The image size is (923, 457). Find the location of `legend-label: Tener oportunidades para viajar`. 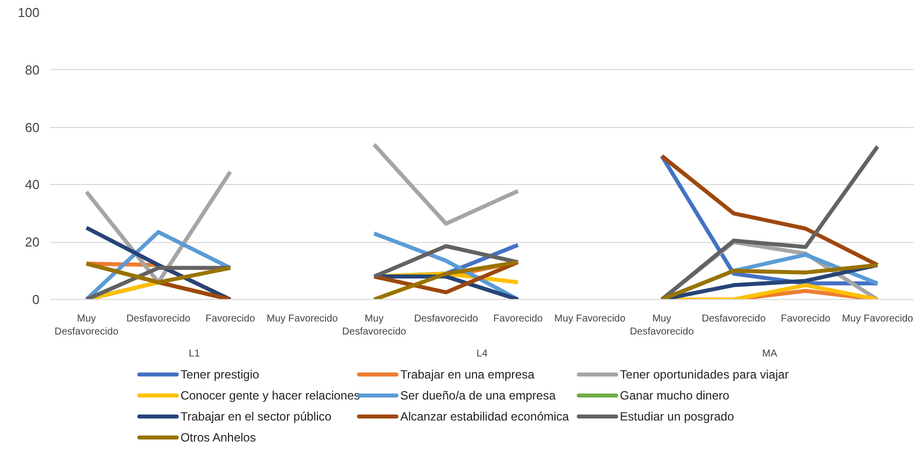

legend-label: Tener oportunidades para viajar is located at coordinates (704, 375).